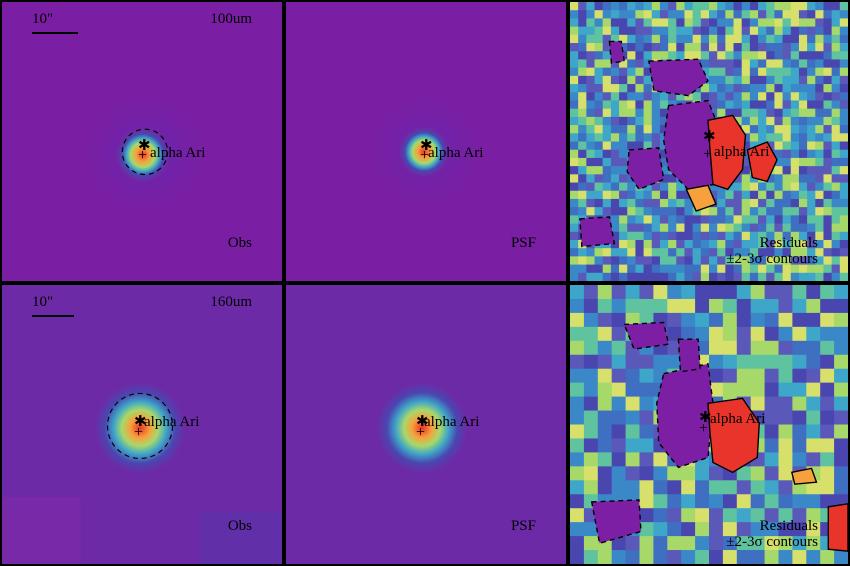  What do you see at coordinates (285, 50) in the screenshot?
I see `axis-tick-30: 30` at bounding box center [285, 50].